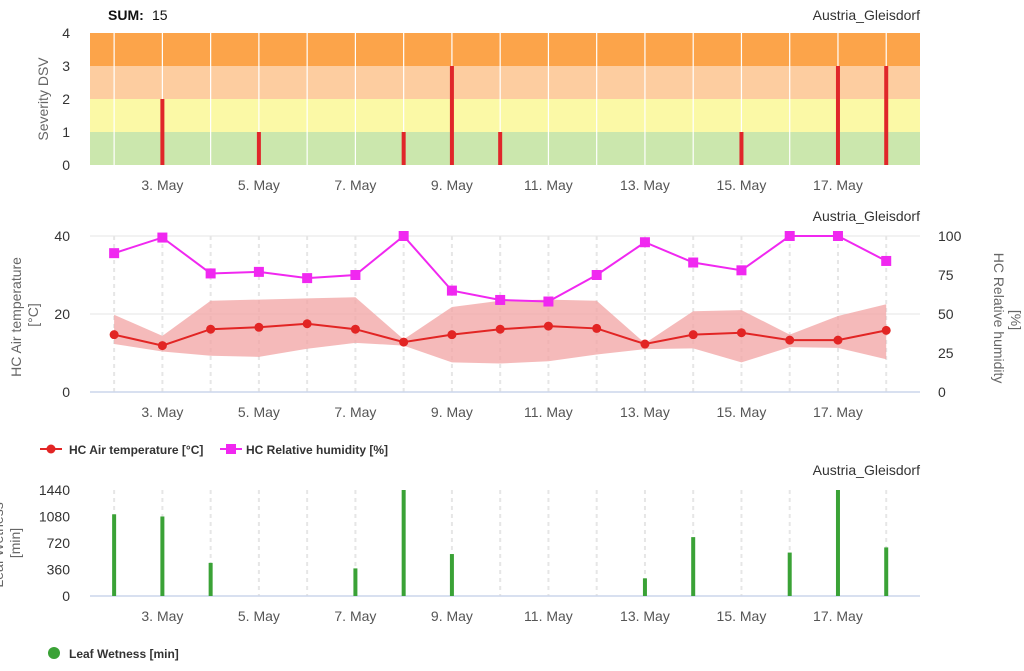 The image size is (1024, 671). What do you see at coordinates (66, 132) in the screenshot?
I see `dsv-y-tick-label: 1` at bounding box center [66, 132].